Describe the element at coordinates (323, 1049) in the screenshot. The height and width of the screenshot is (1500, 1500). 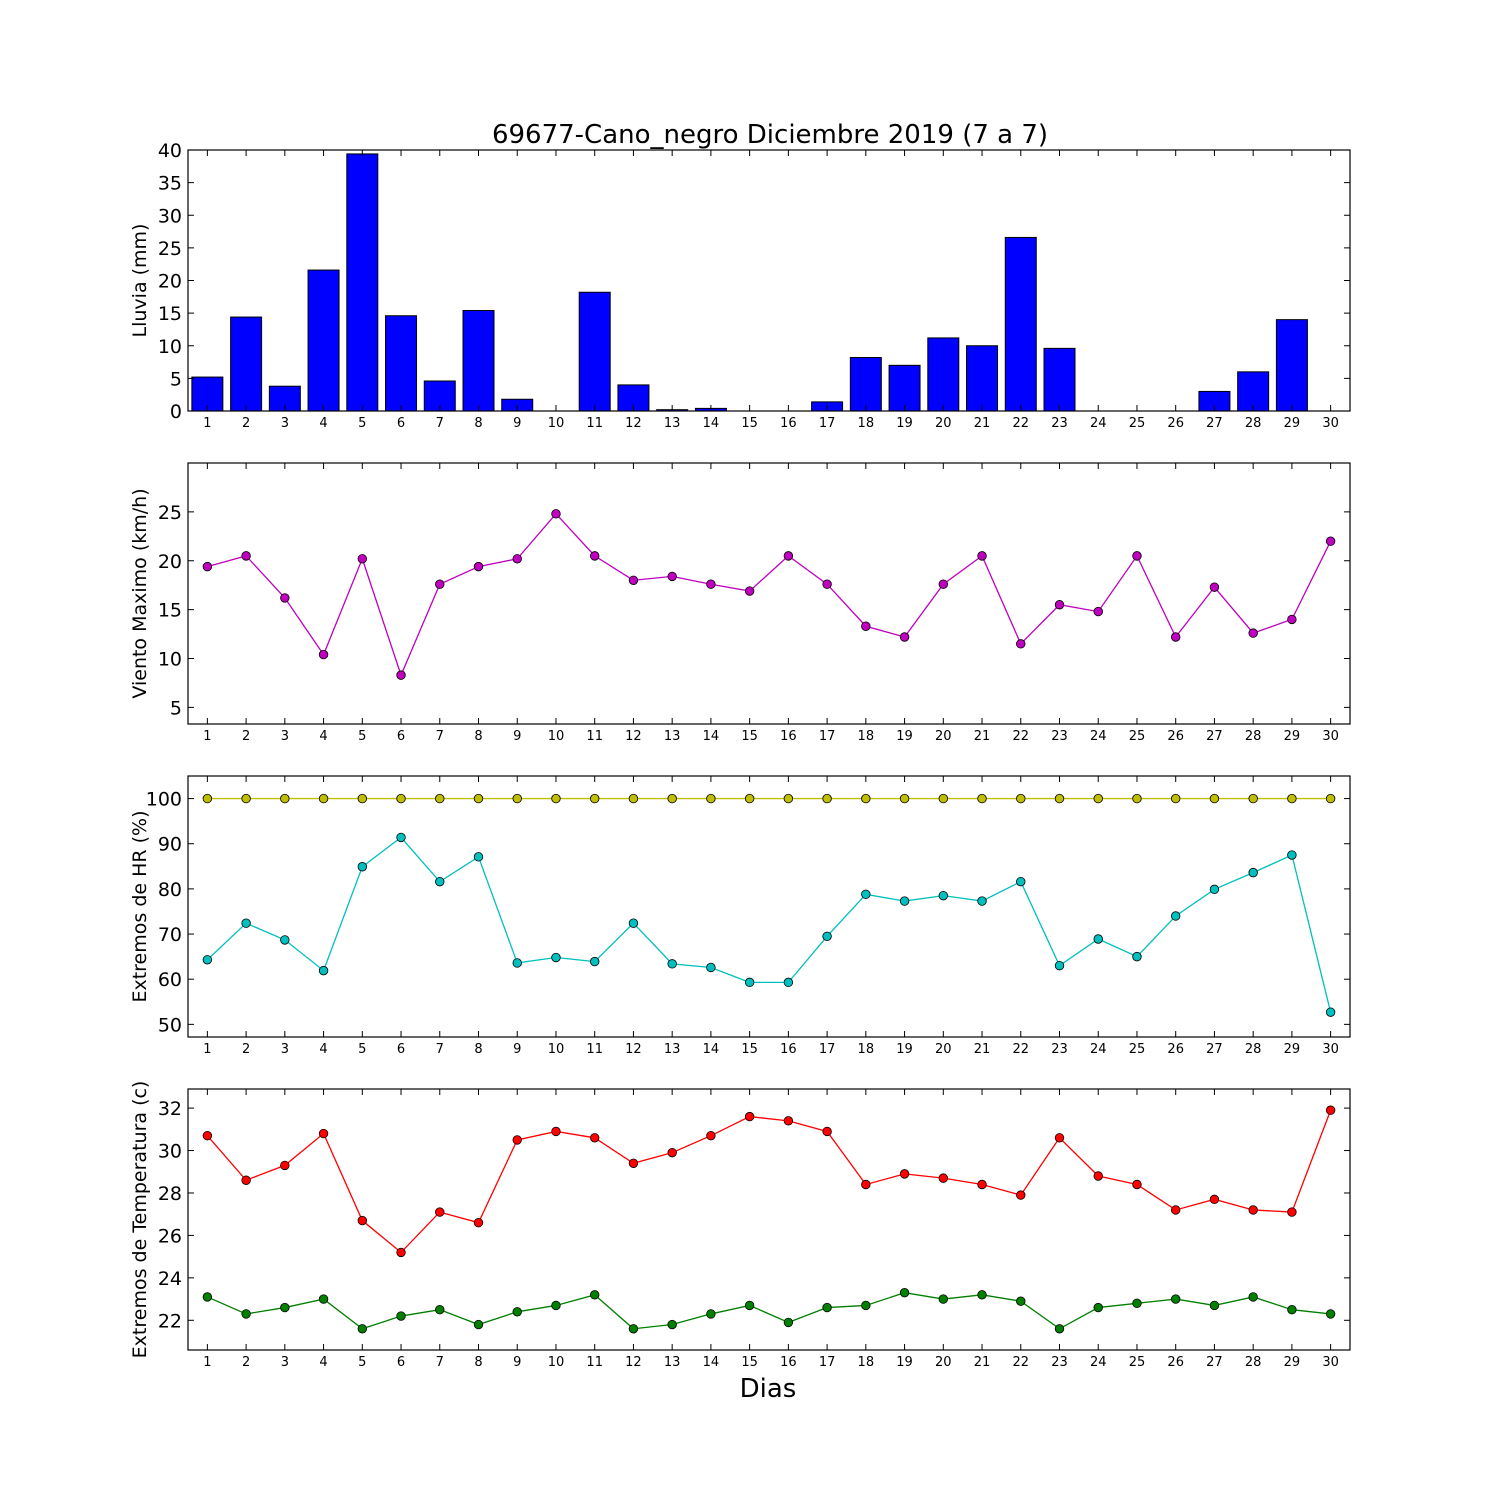
I see `x-tick-label: 4` at that location.